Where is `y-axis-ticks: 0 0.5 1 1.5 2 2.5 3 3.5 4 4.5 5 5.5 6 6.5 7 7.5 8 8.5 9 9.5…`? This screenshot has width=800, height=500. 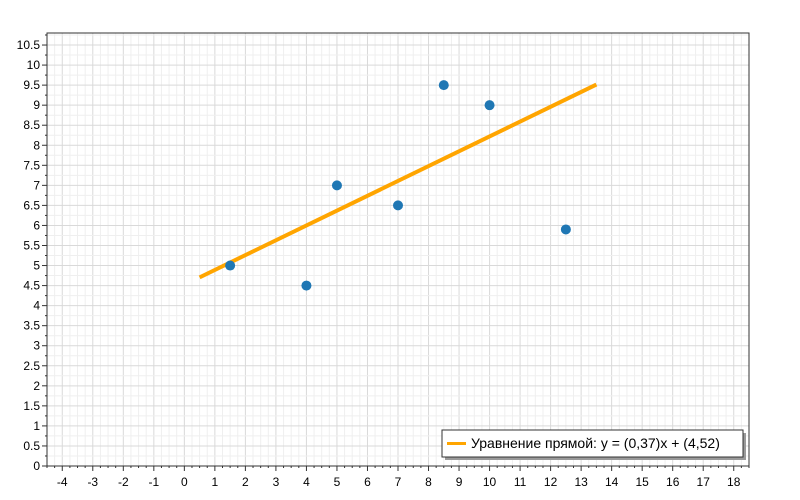
y-axis-ticks: 0 0.5 1 1.5 2 2.5 3 3.5 4 4.5 5 5.5 6 6.5 7 7.5 8 8.5 9 9.5… is located at coordinates (32, 253).